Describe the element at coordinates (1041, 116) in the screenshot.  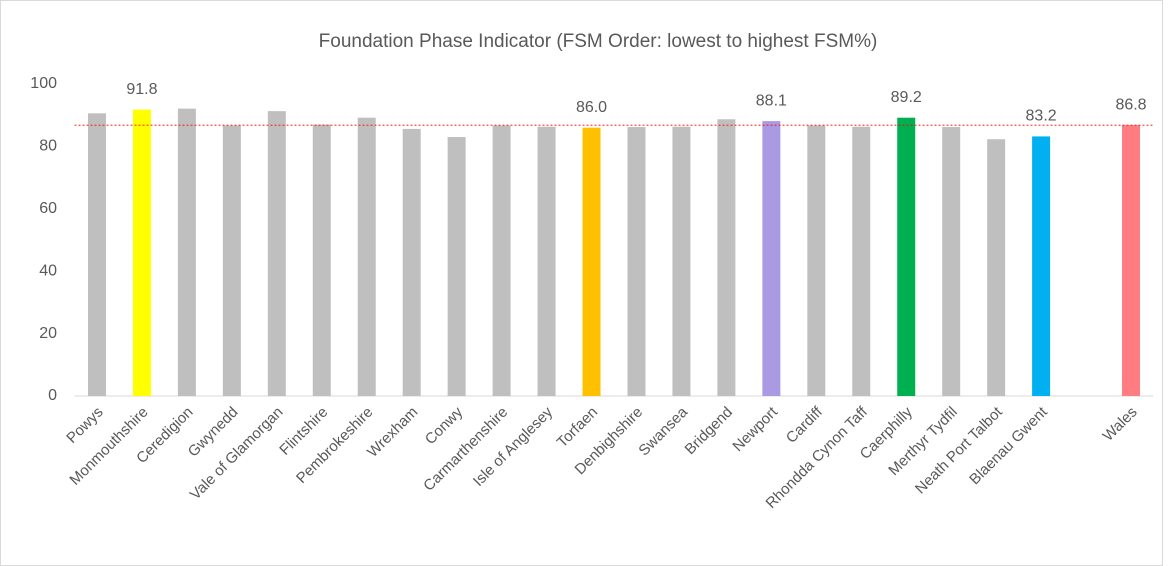
I see `data-label: 83.2` at that location.